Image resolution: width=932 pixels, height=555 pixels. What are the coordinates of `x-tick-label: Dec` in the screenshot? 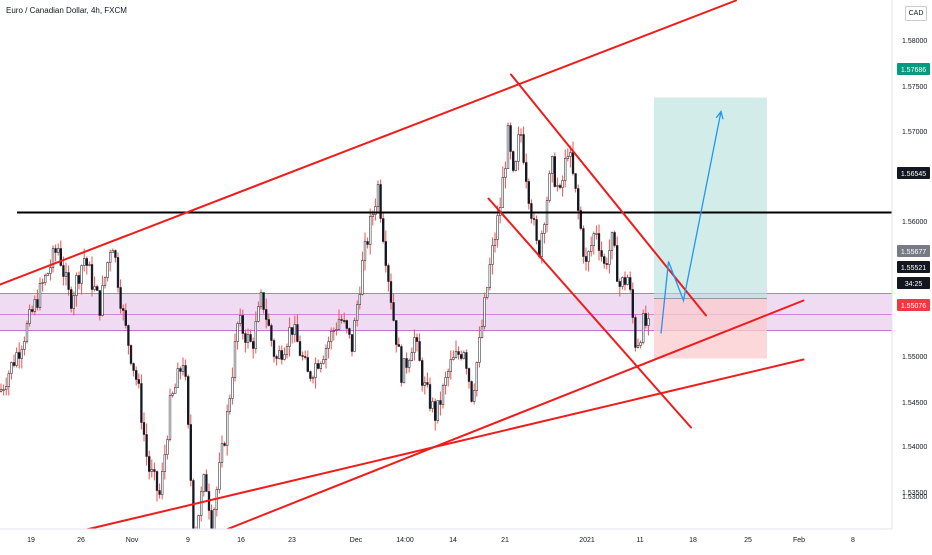 It's located at (356, 540).